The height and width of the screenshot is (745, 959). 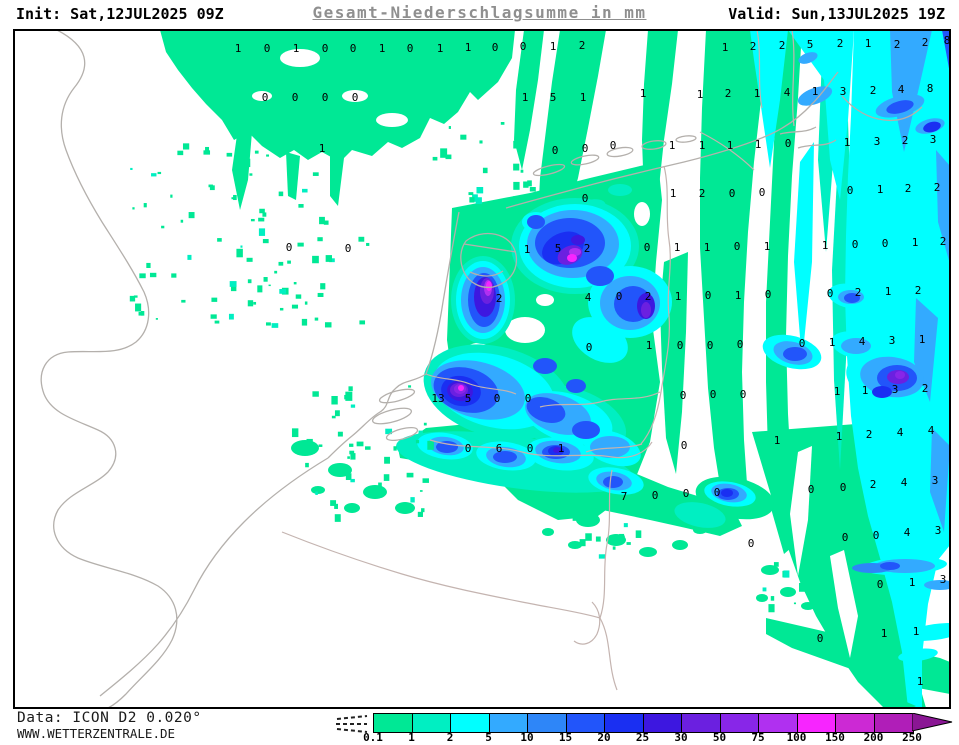 I want to click on precip-grid-value: 13, so click(x=437, y=398).